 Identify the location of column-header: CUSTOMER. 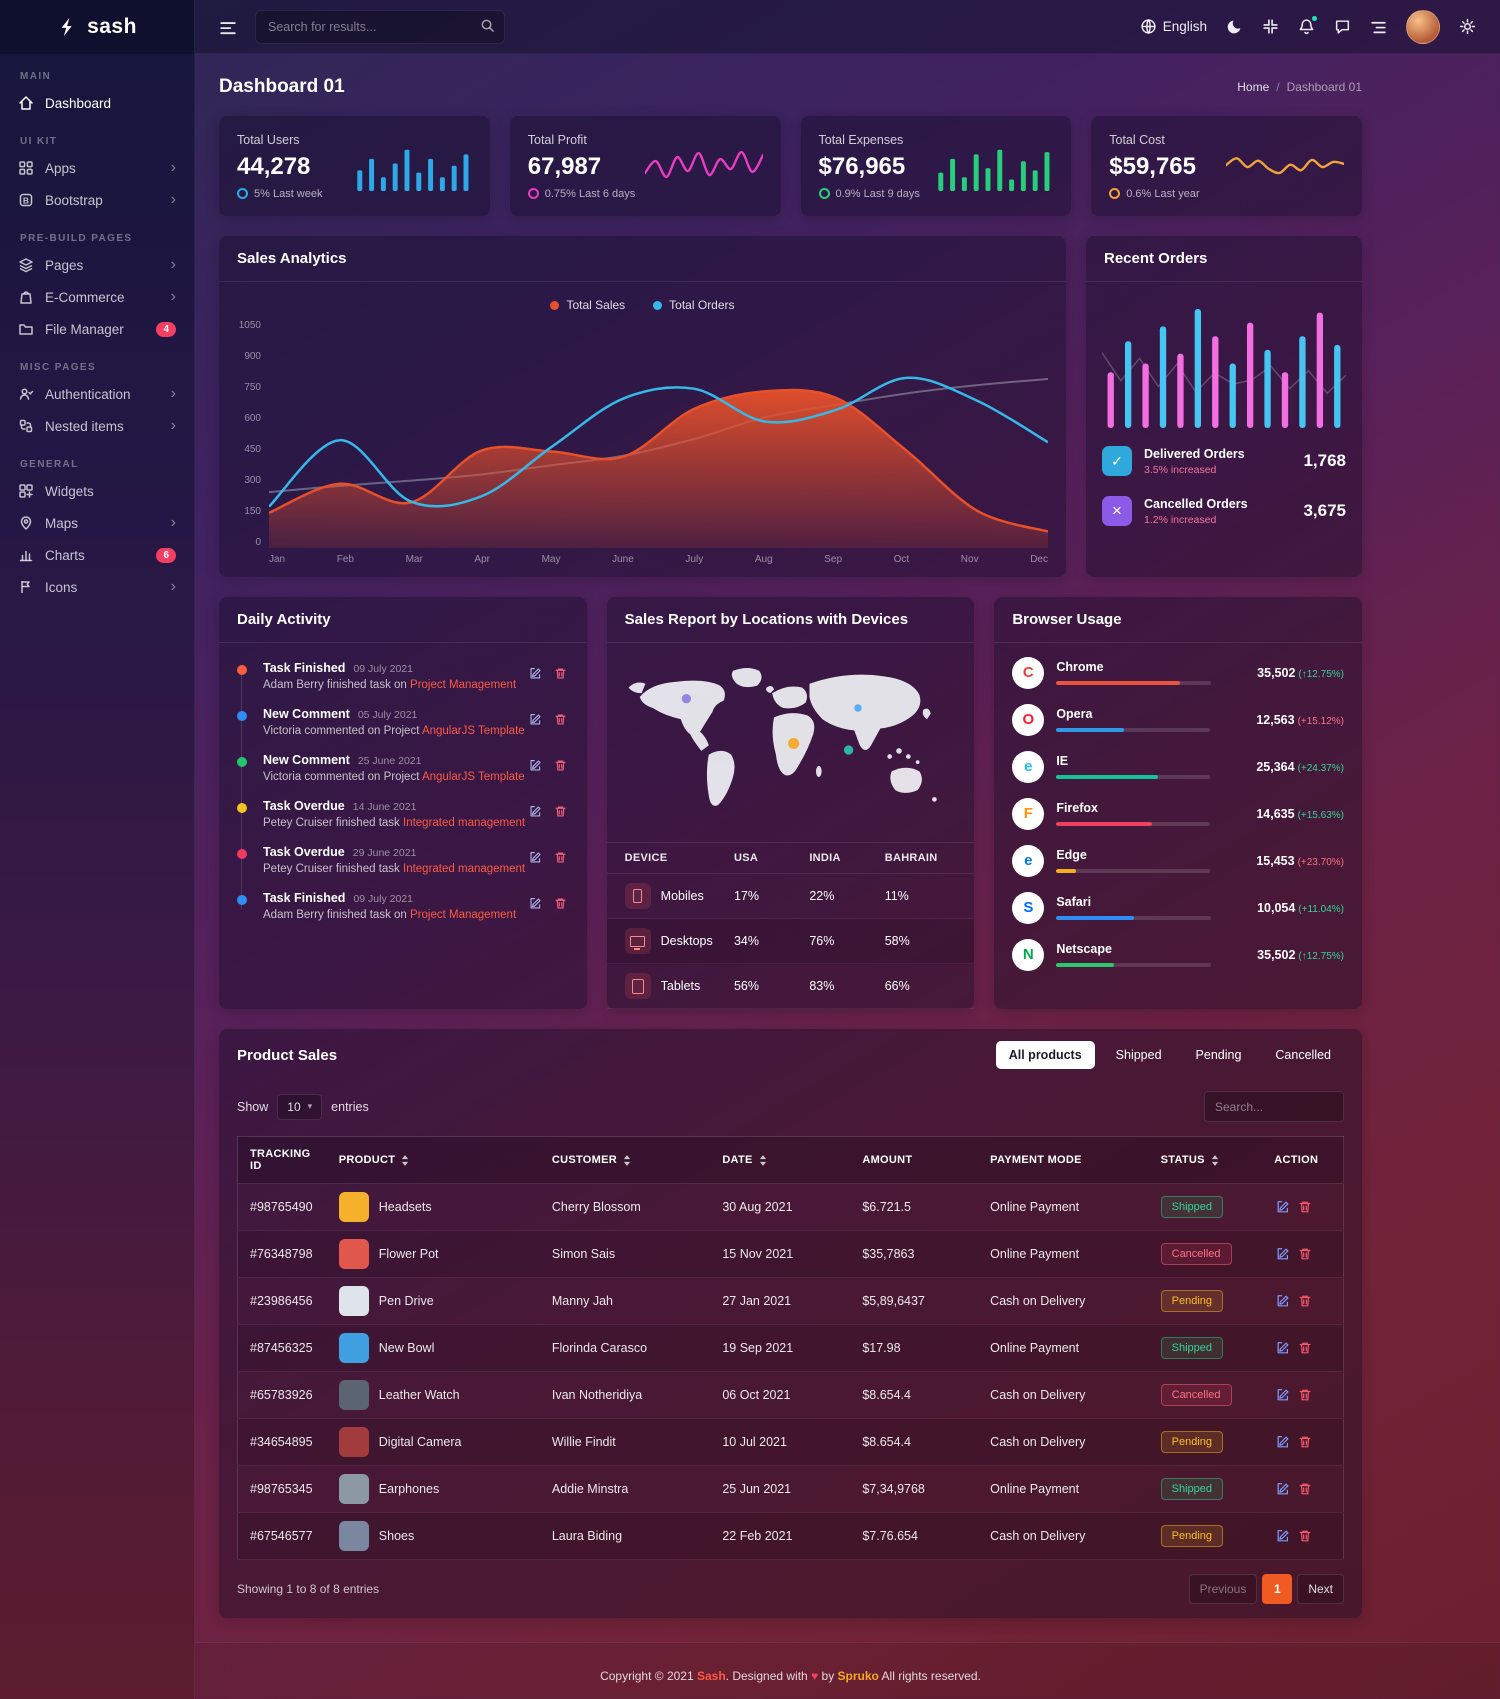
(625, 1160).